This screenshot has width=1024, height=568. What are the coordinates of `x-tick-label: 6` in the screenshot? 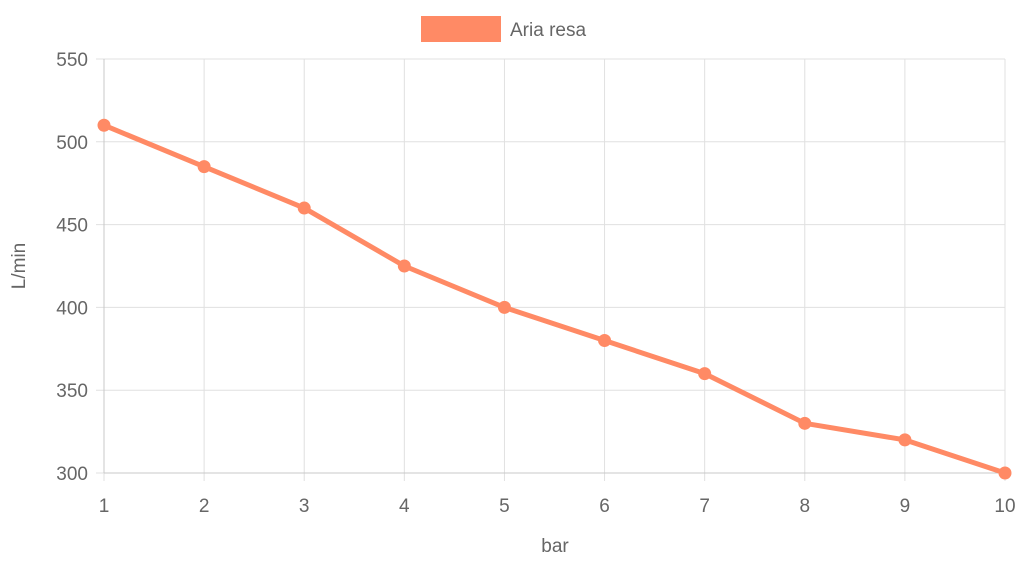 It's located at (604, 506).